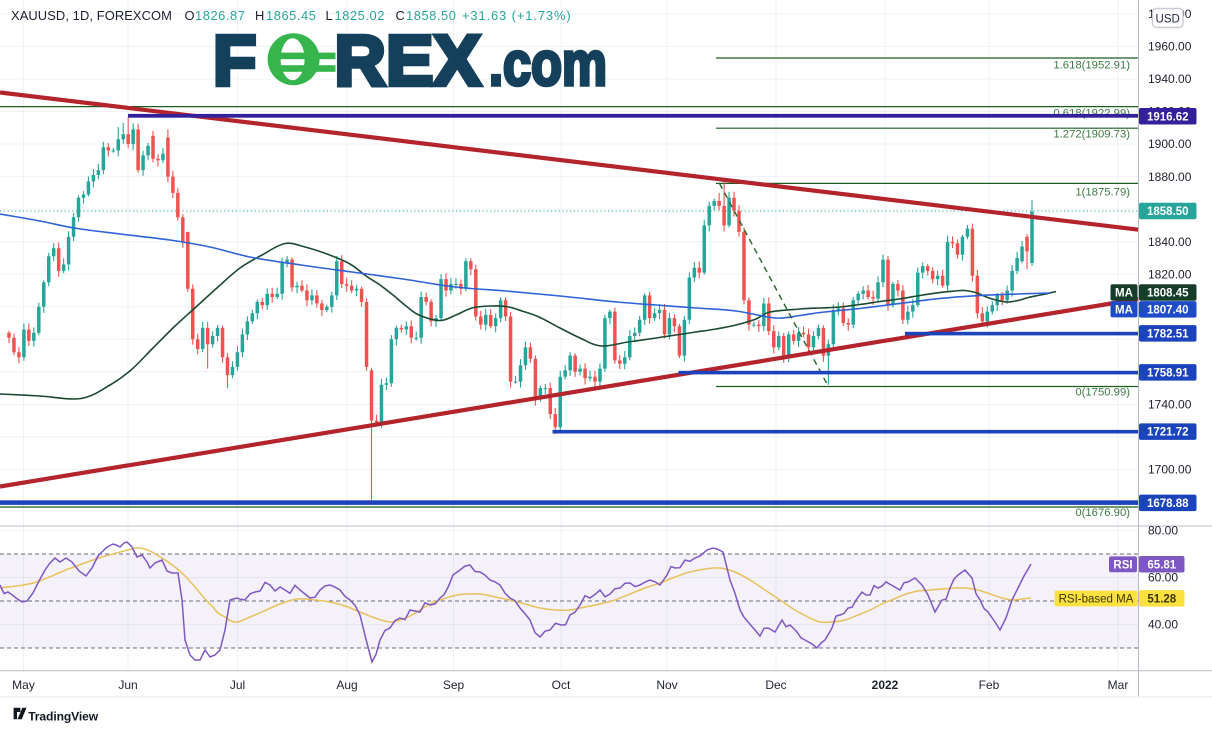  I want to click on svg-text: 1940.00, so click(1170, 79).